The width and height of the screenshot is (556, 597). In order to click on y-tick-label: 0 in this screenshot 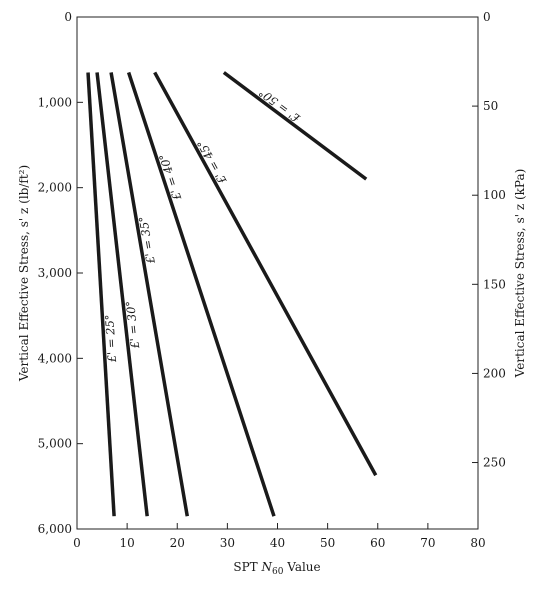, I will do `click(68, 17)`.